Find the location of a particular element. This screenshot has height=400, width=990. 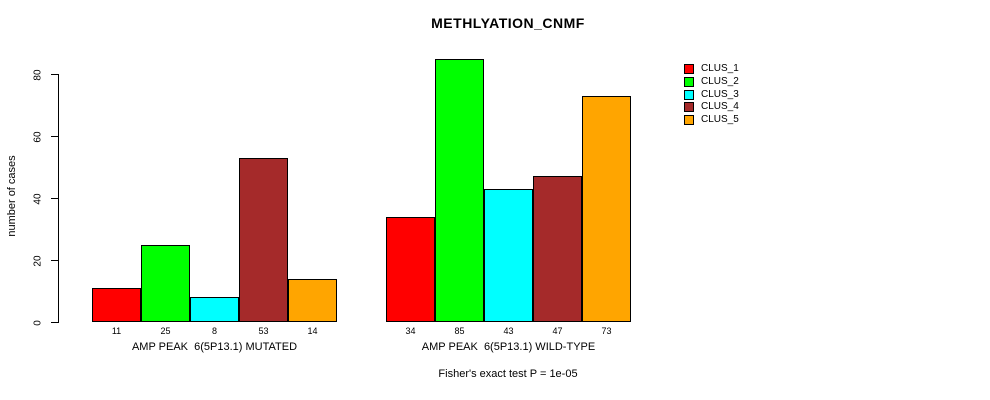

legend-label: CLUS_3 is located at coordinates (720, 94).